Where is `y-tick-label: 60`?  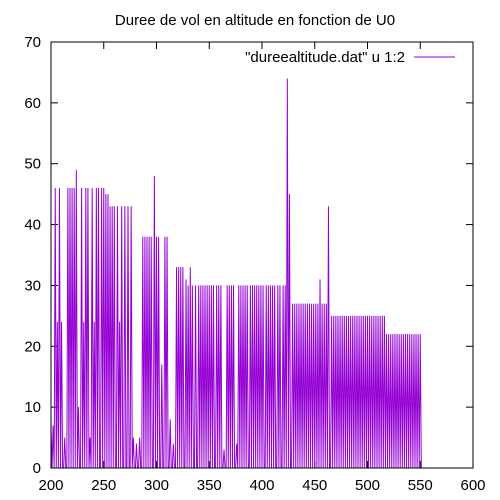
y-tick-label: 60 is located at coordinates (32, 103).